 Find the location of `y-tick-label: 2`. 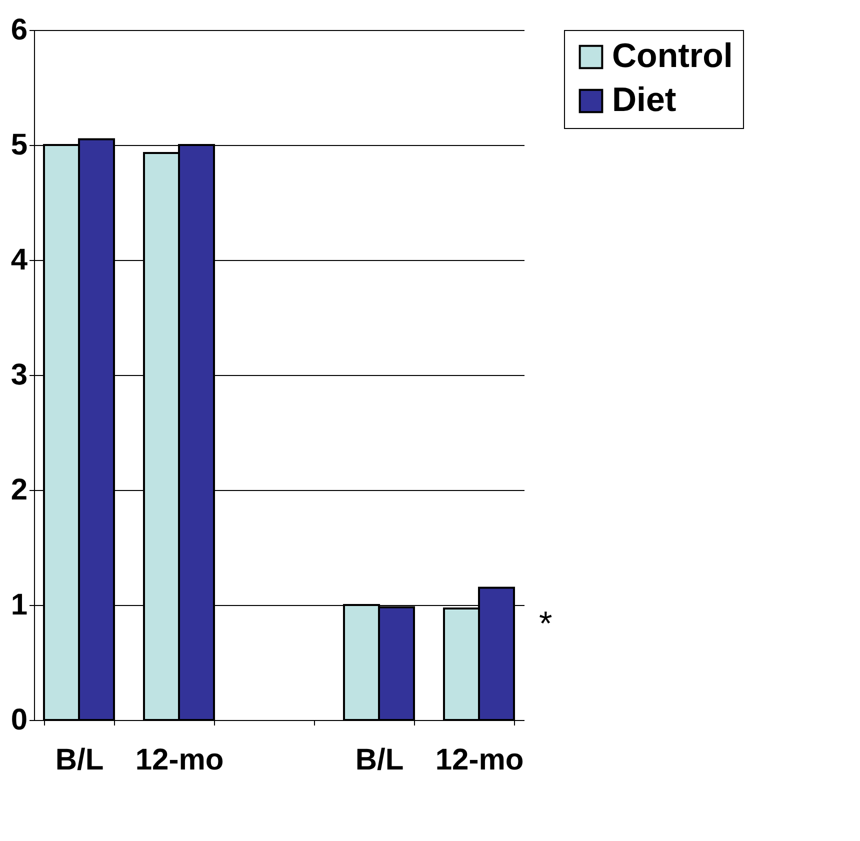

y-tick-label: 2 is located at coordinates (19, 490).